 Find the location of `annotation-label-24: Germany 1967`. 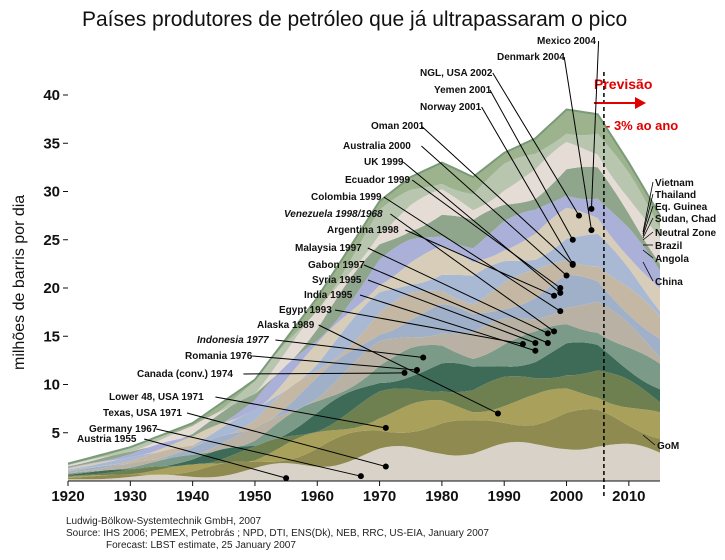

annotation-label-24: Germany 1967 is located at coordinates (123, 429).